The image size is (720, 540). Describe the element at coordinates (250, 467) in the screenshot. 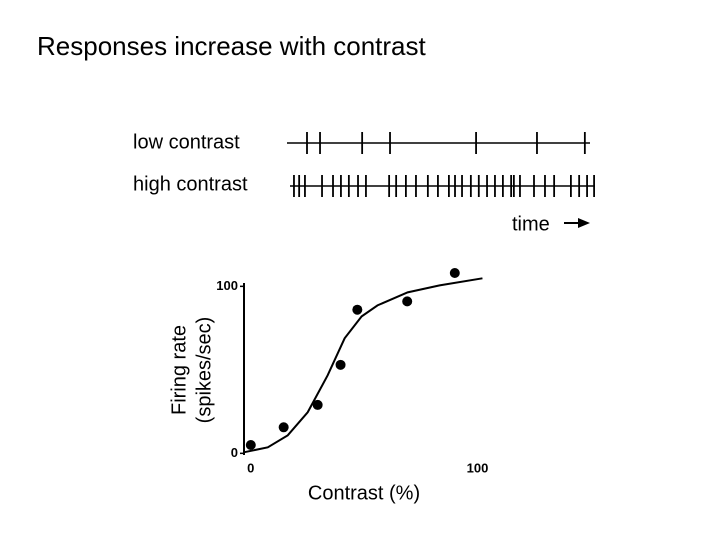

I see `x-tick-label: 0` at that location.